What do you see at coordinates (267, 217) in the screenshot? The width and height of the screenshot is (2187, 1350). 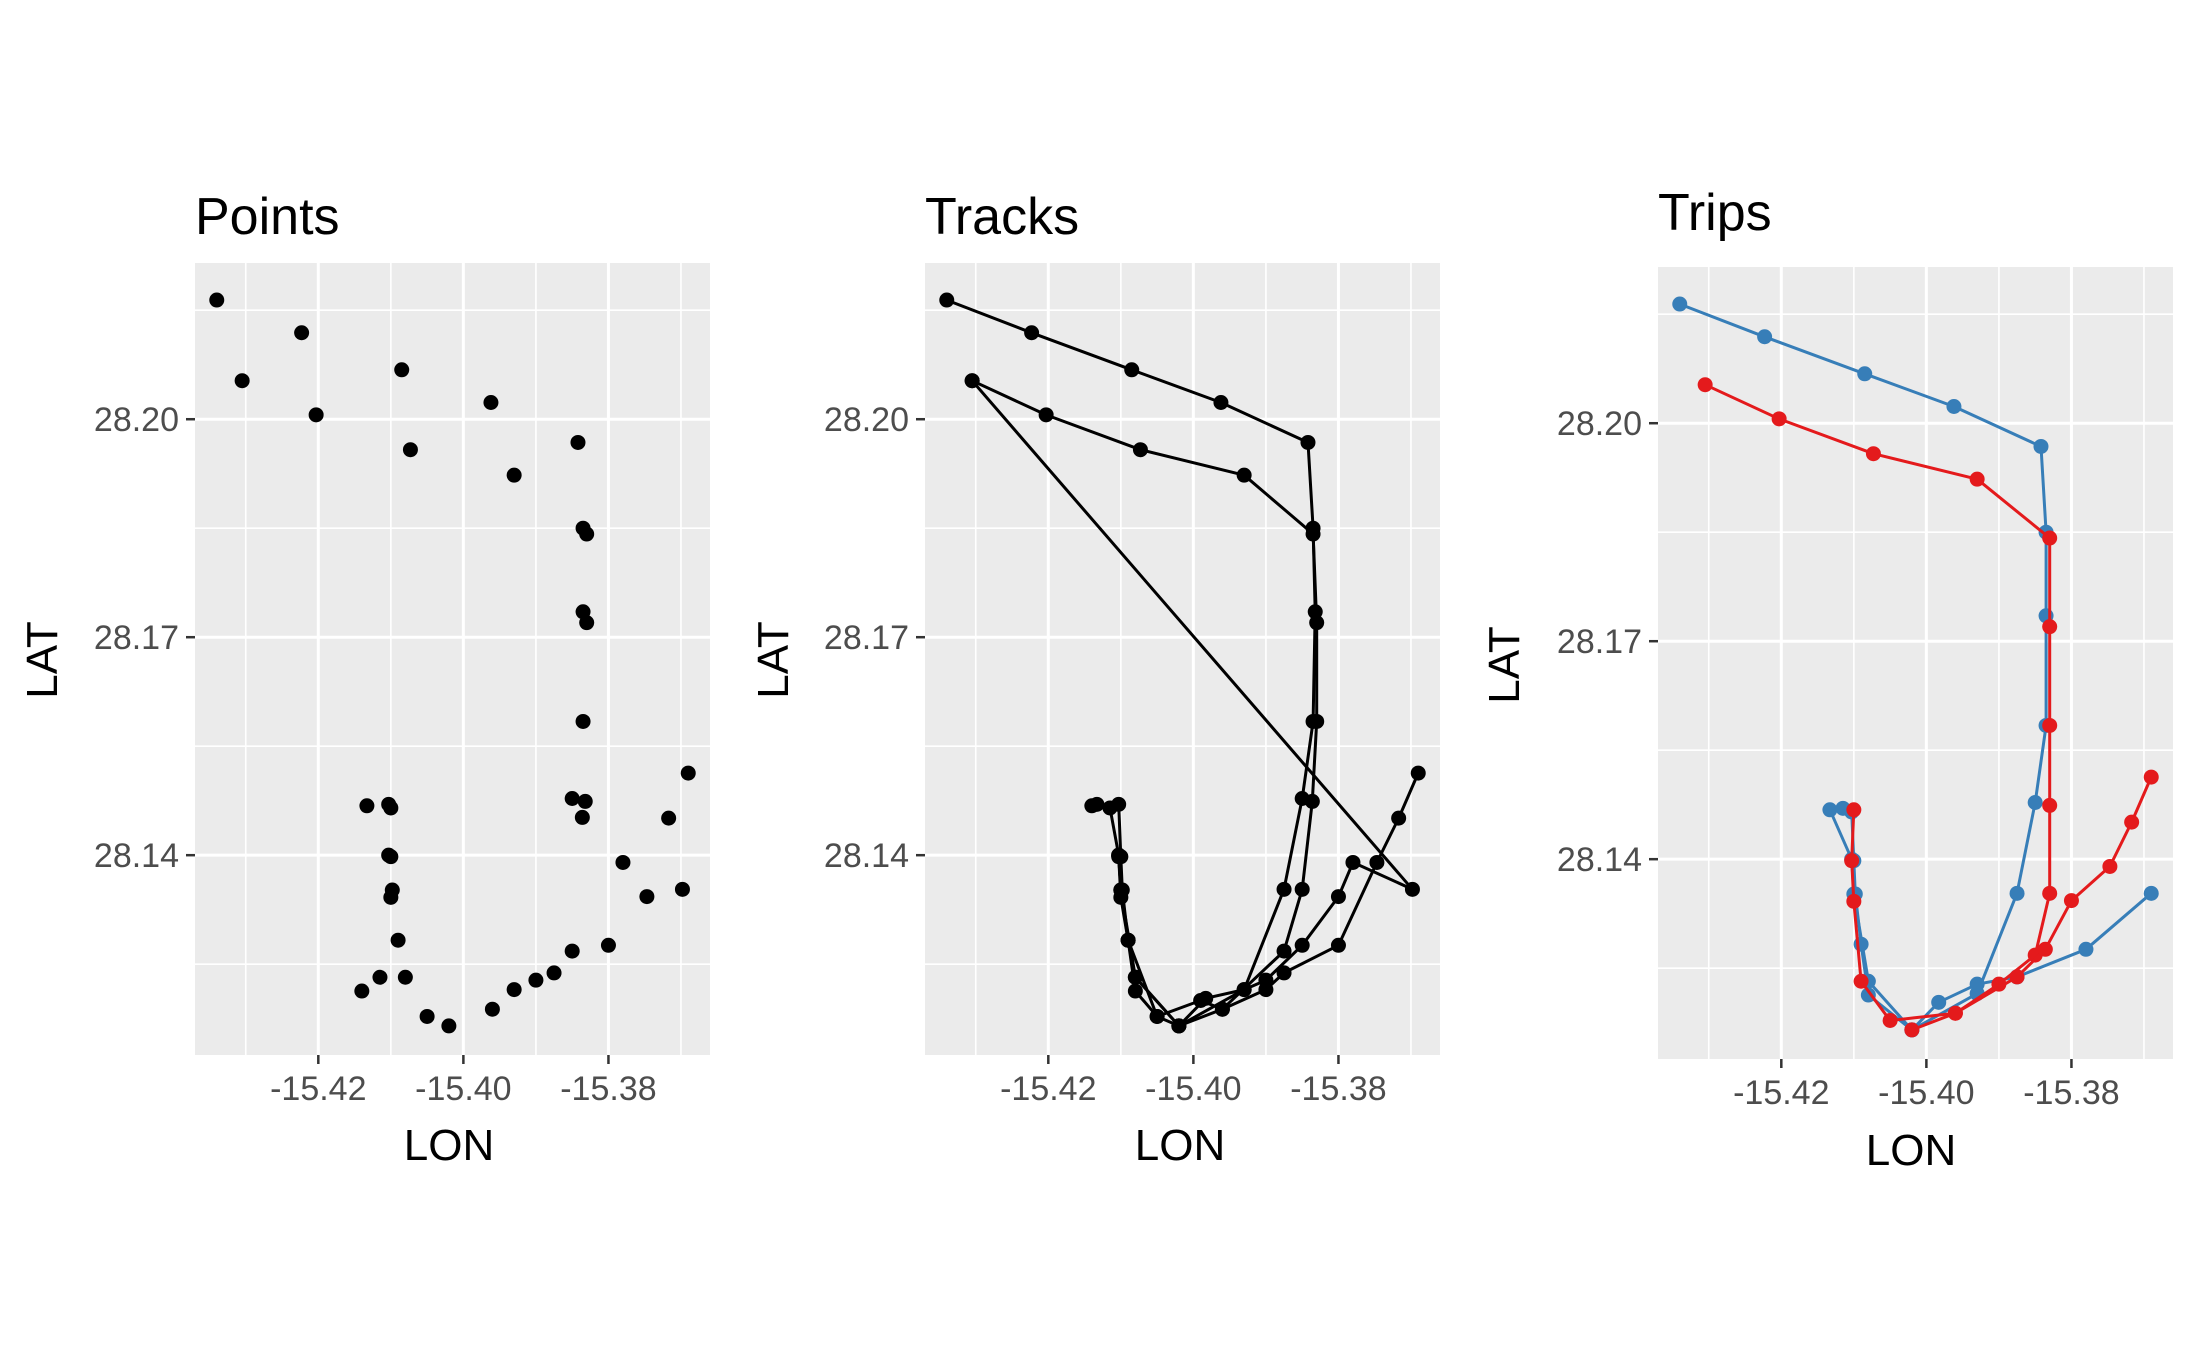 I see `panel-title-points: Points` at bounding box center [267, 217].